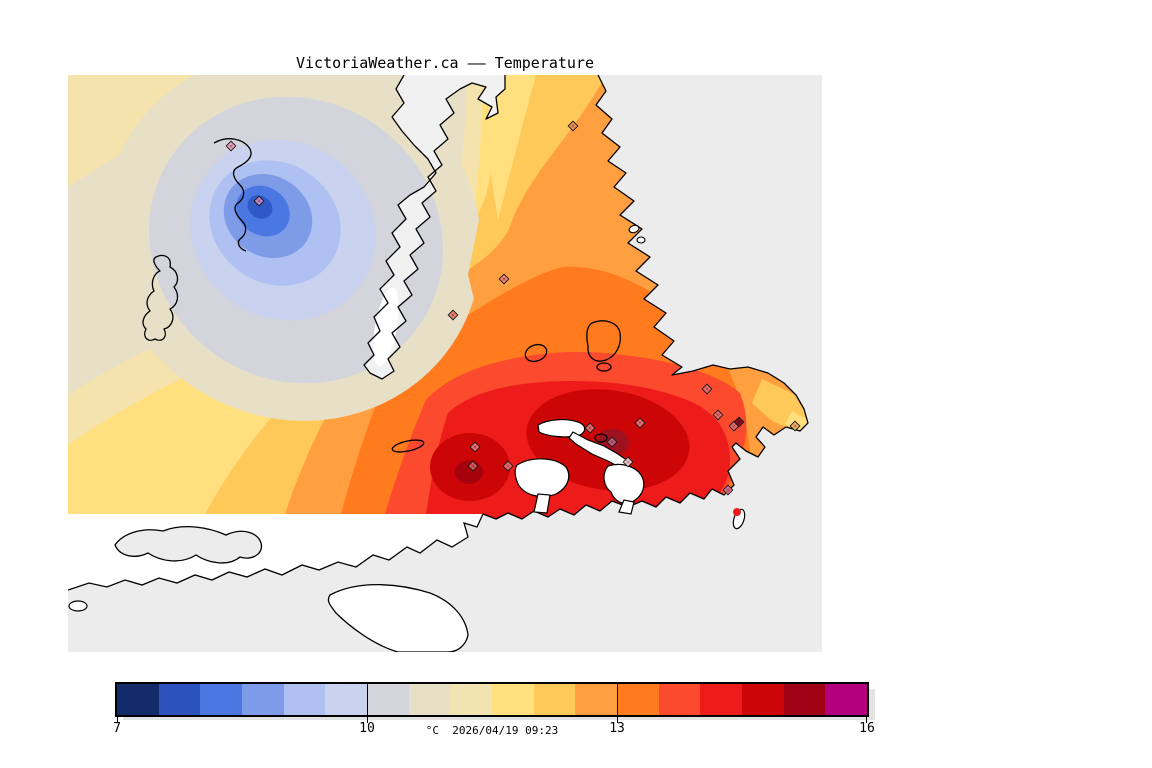 The height and width of the screenshot is (768, 1152). I want to click on sooke-basin-water, so click(188, 545).